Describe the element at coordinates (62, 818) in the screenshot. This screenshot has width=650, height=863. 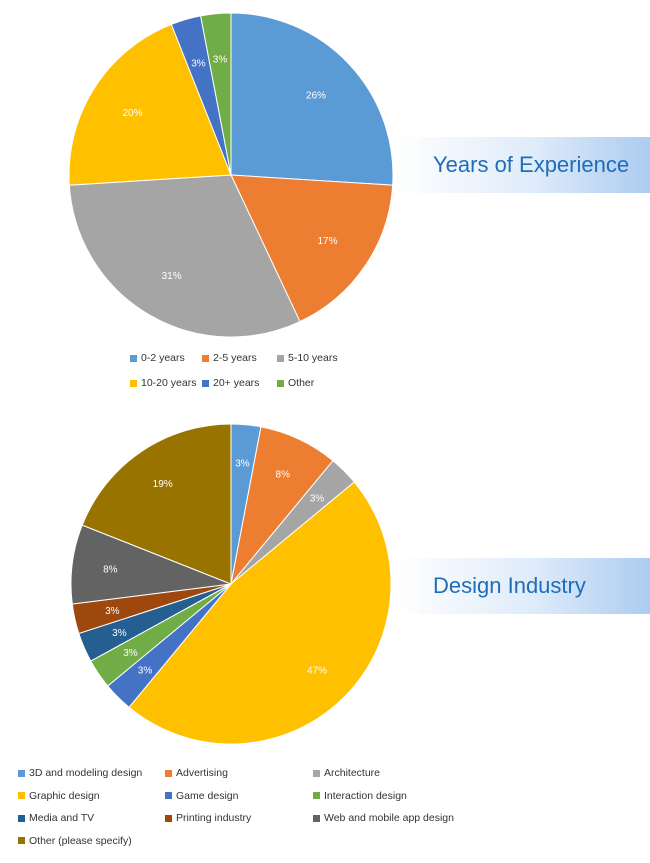
I see `legend-label: Media and TV` at that location.